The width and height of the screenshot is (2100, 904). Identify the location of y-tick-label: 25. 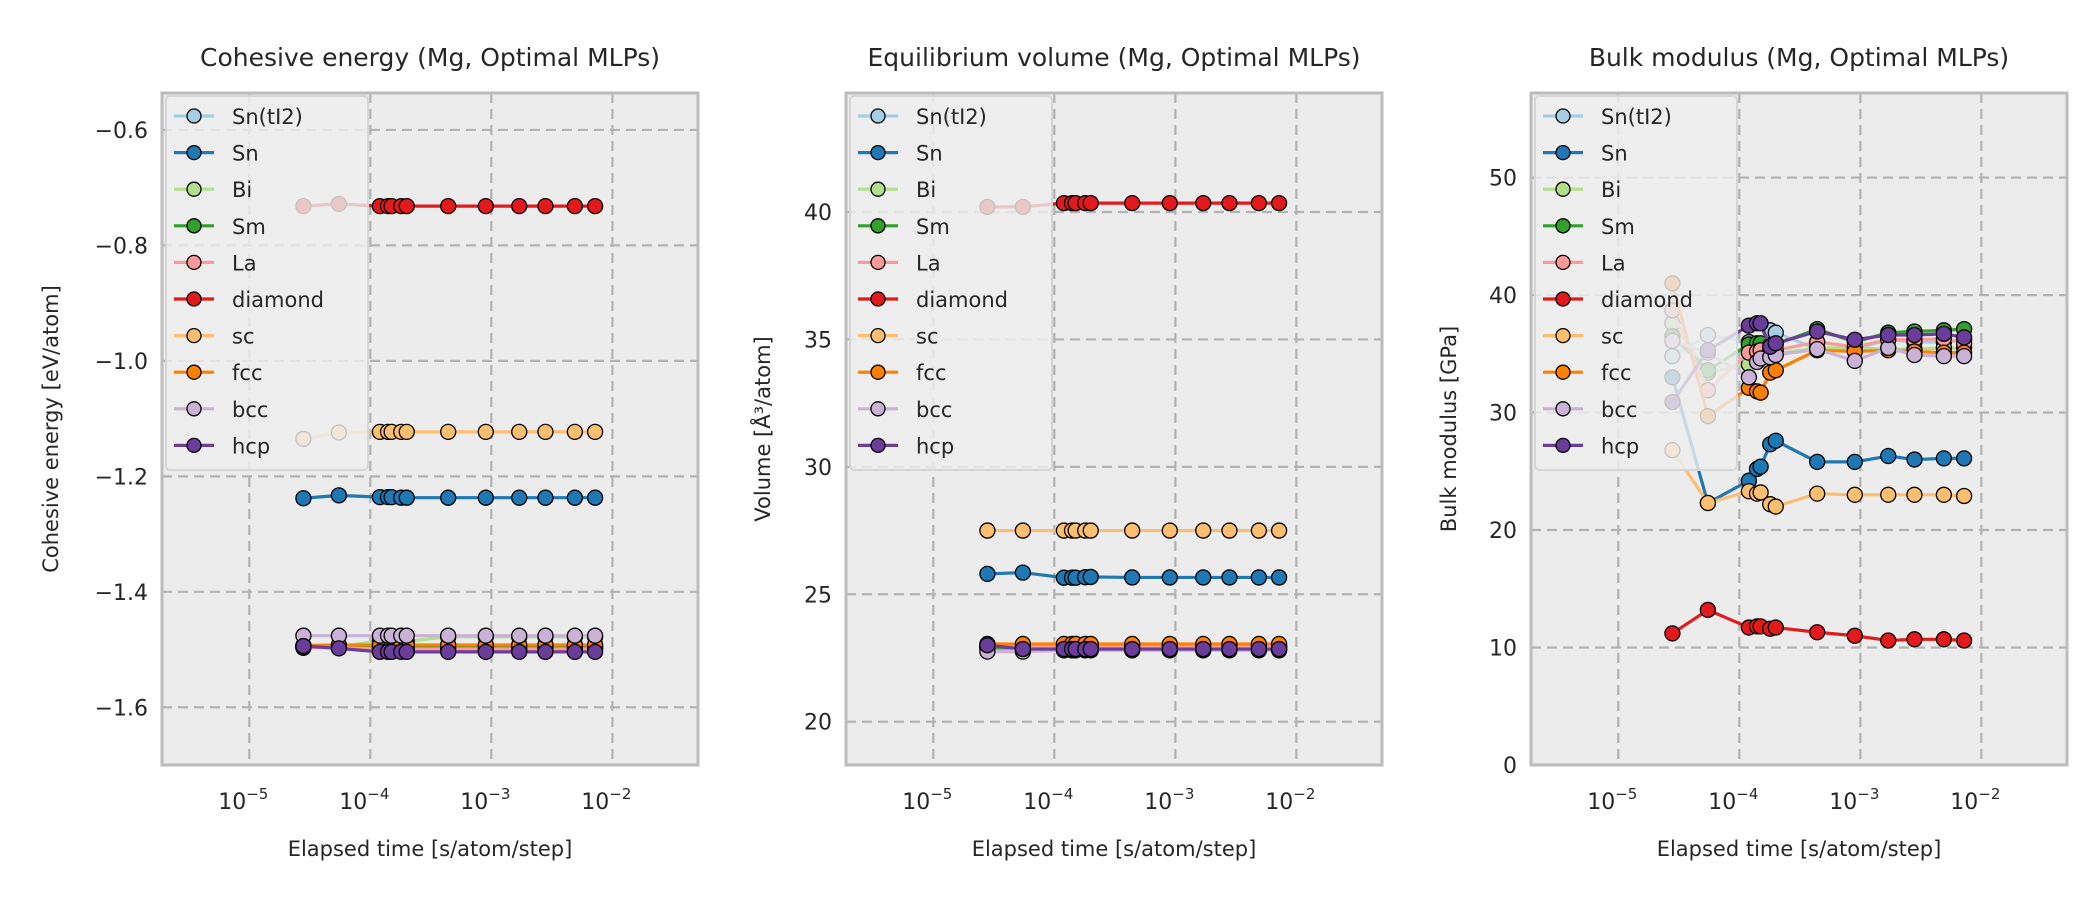
(818, 595).